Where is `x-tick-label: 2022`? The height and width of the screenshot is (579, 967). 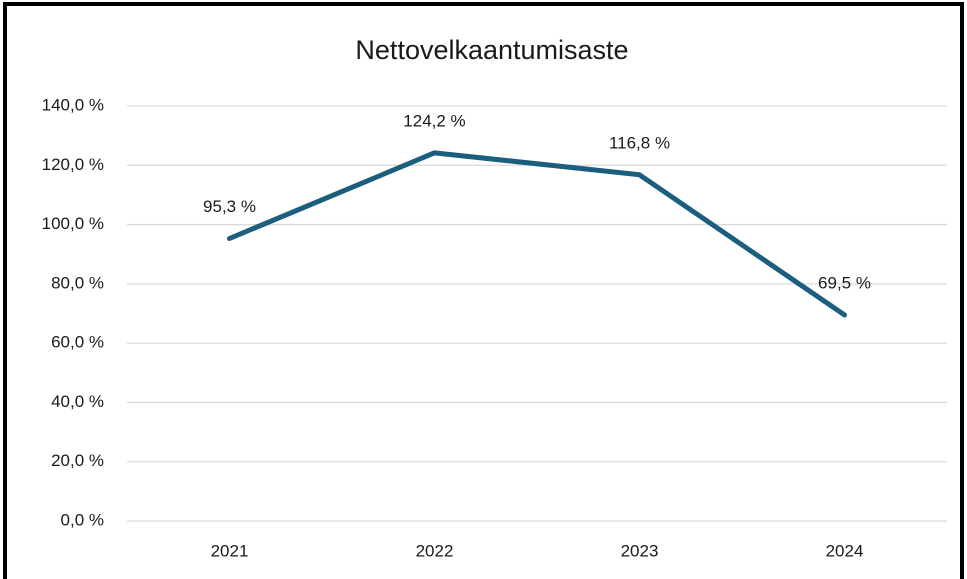 x-tick-label: 2022 is located at coordinates (435, 550).